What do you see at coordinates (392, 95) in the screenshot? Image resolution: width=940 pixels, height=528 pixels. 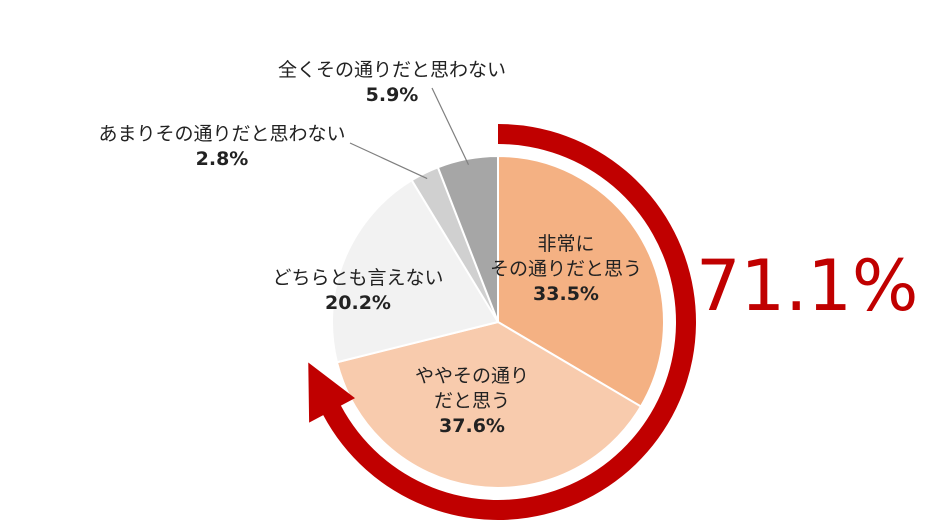 I see `slice-value-5: 5.9%` at bounding box center [392, 95].